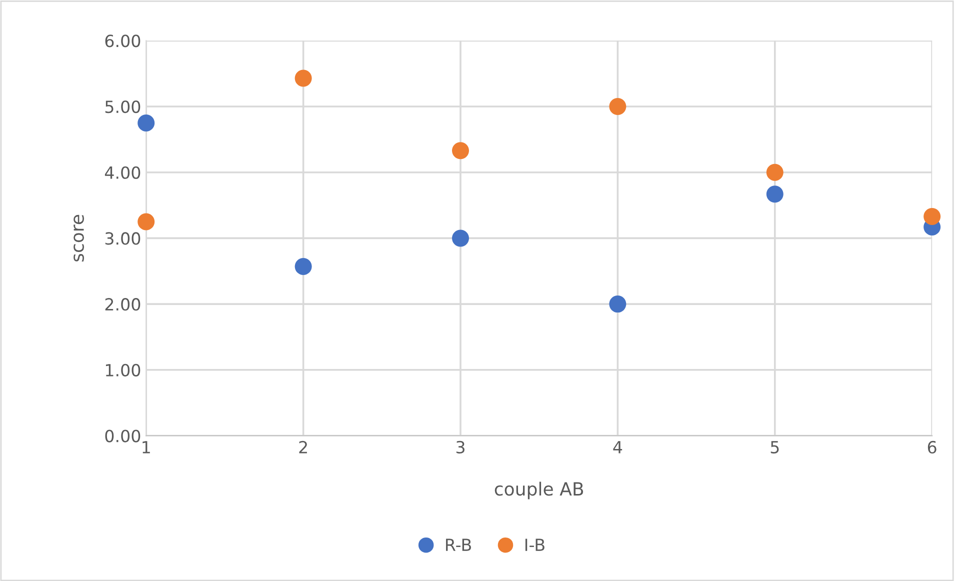 The width and height of the screenshot is (955, 581). What do you see at coordinates (122, 41) in the screenshot?
I see `y-tick-label: 6.00` at bounding box center [122, 41].